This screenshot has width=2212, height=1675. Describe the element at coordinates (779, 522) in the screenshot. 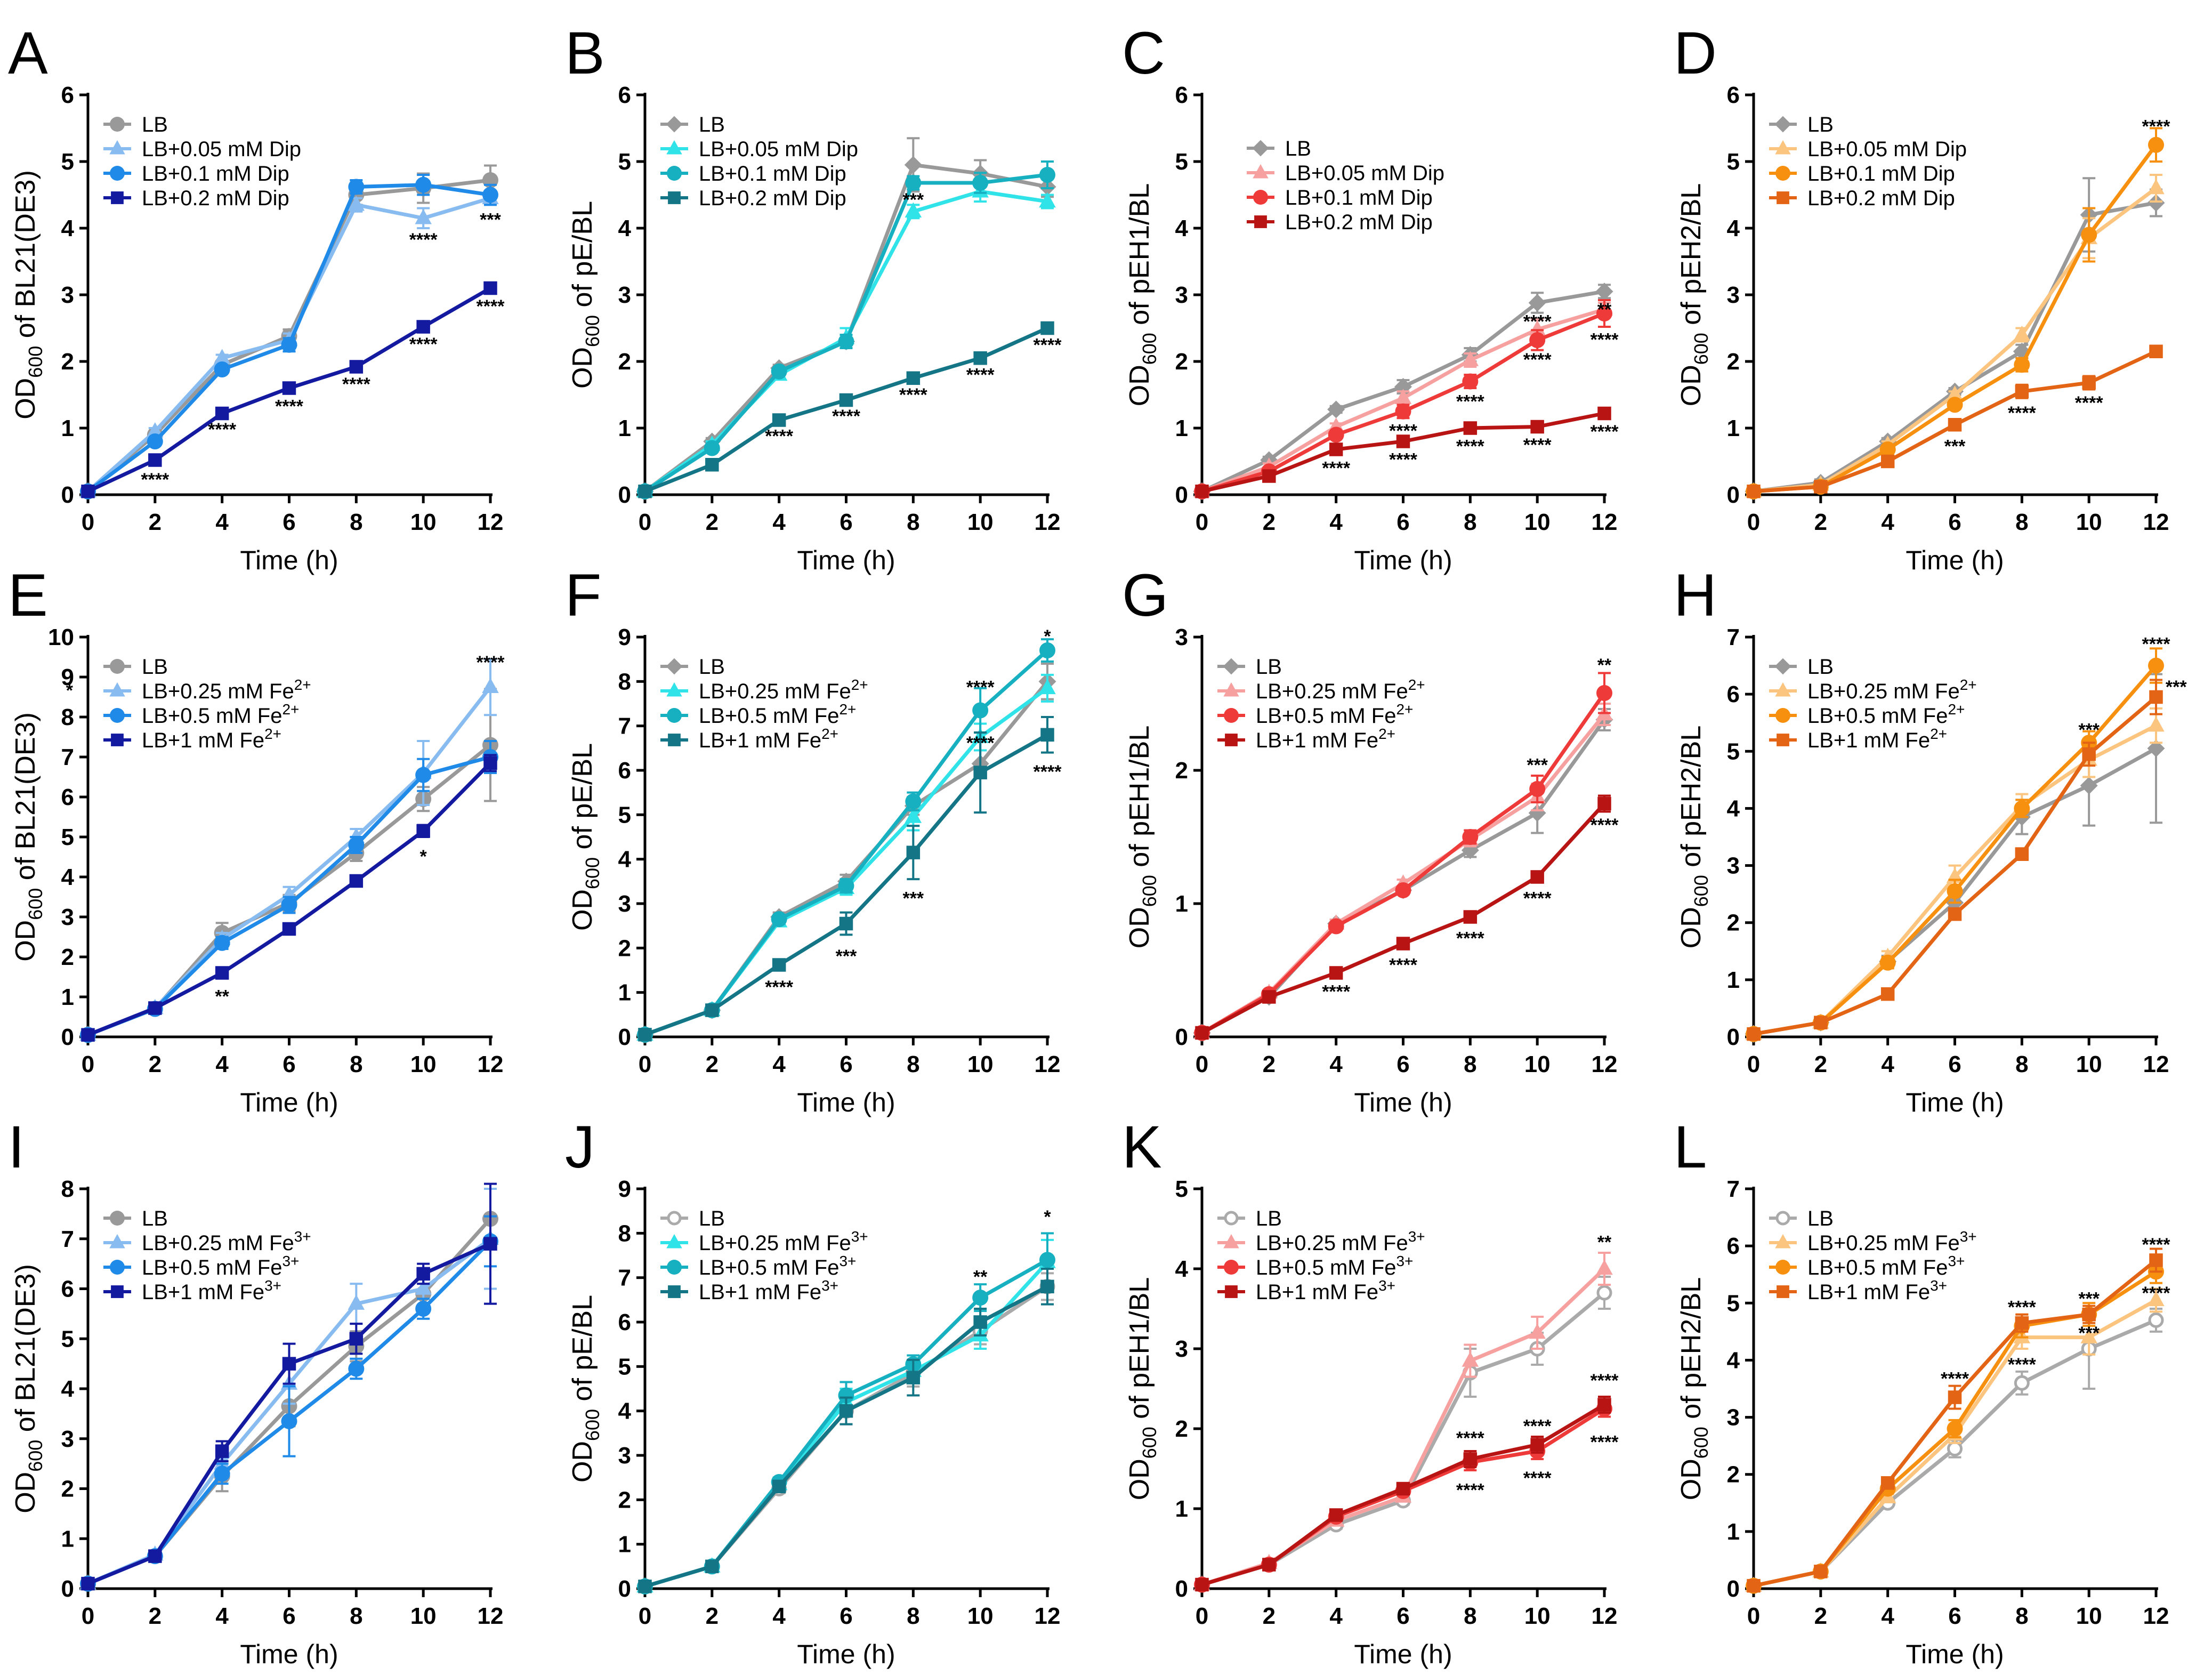

I see `x-tick-label: 4` at that location.